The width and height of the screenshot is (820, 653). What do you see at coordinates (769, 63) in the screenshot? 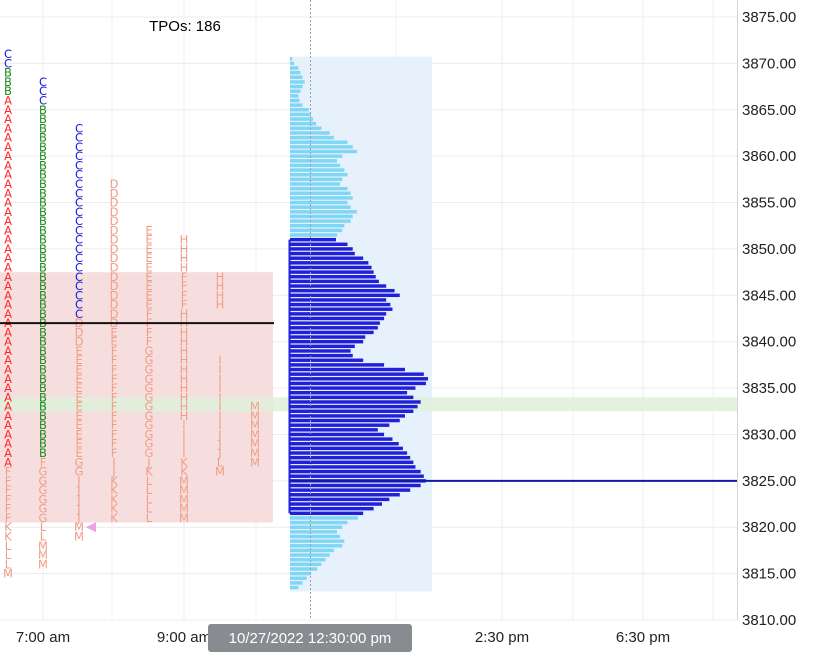
I see `price-tick-label: 3870.00` at bounding box center [769, 63].